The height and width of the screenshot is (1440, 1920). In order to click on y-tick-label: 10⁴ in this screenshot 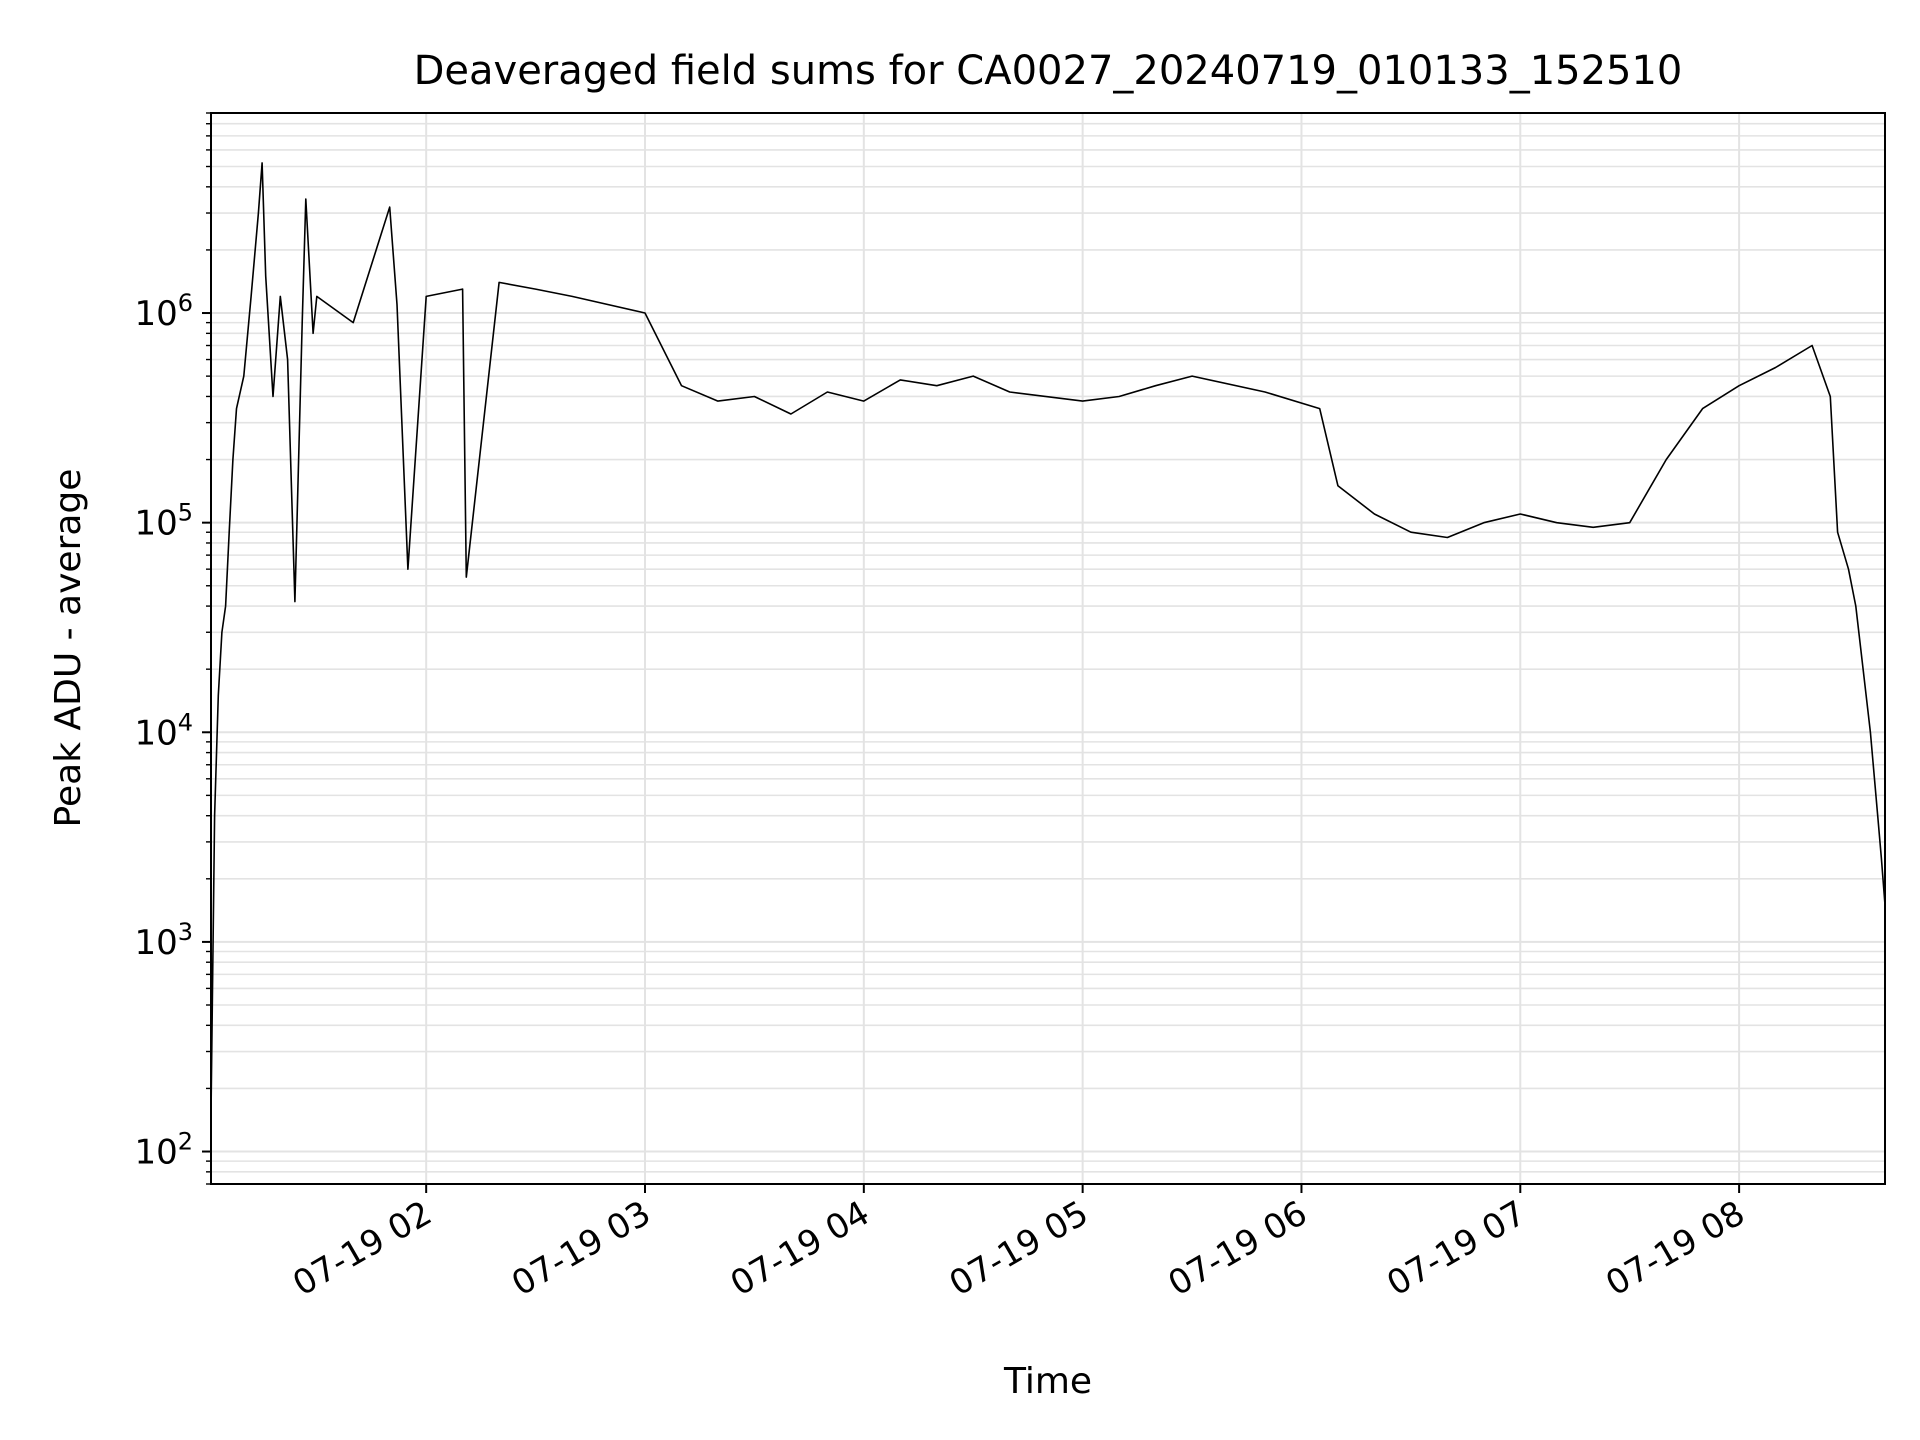, I will do `click(163, 730)`.